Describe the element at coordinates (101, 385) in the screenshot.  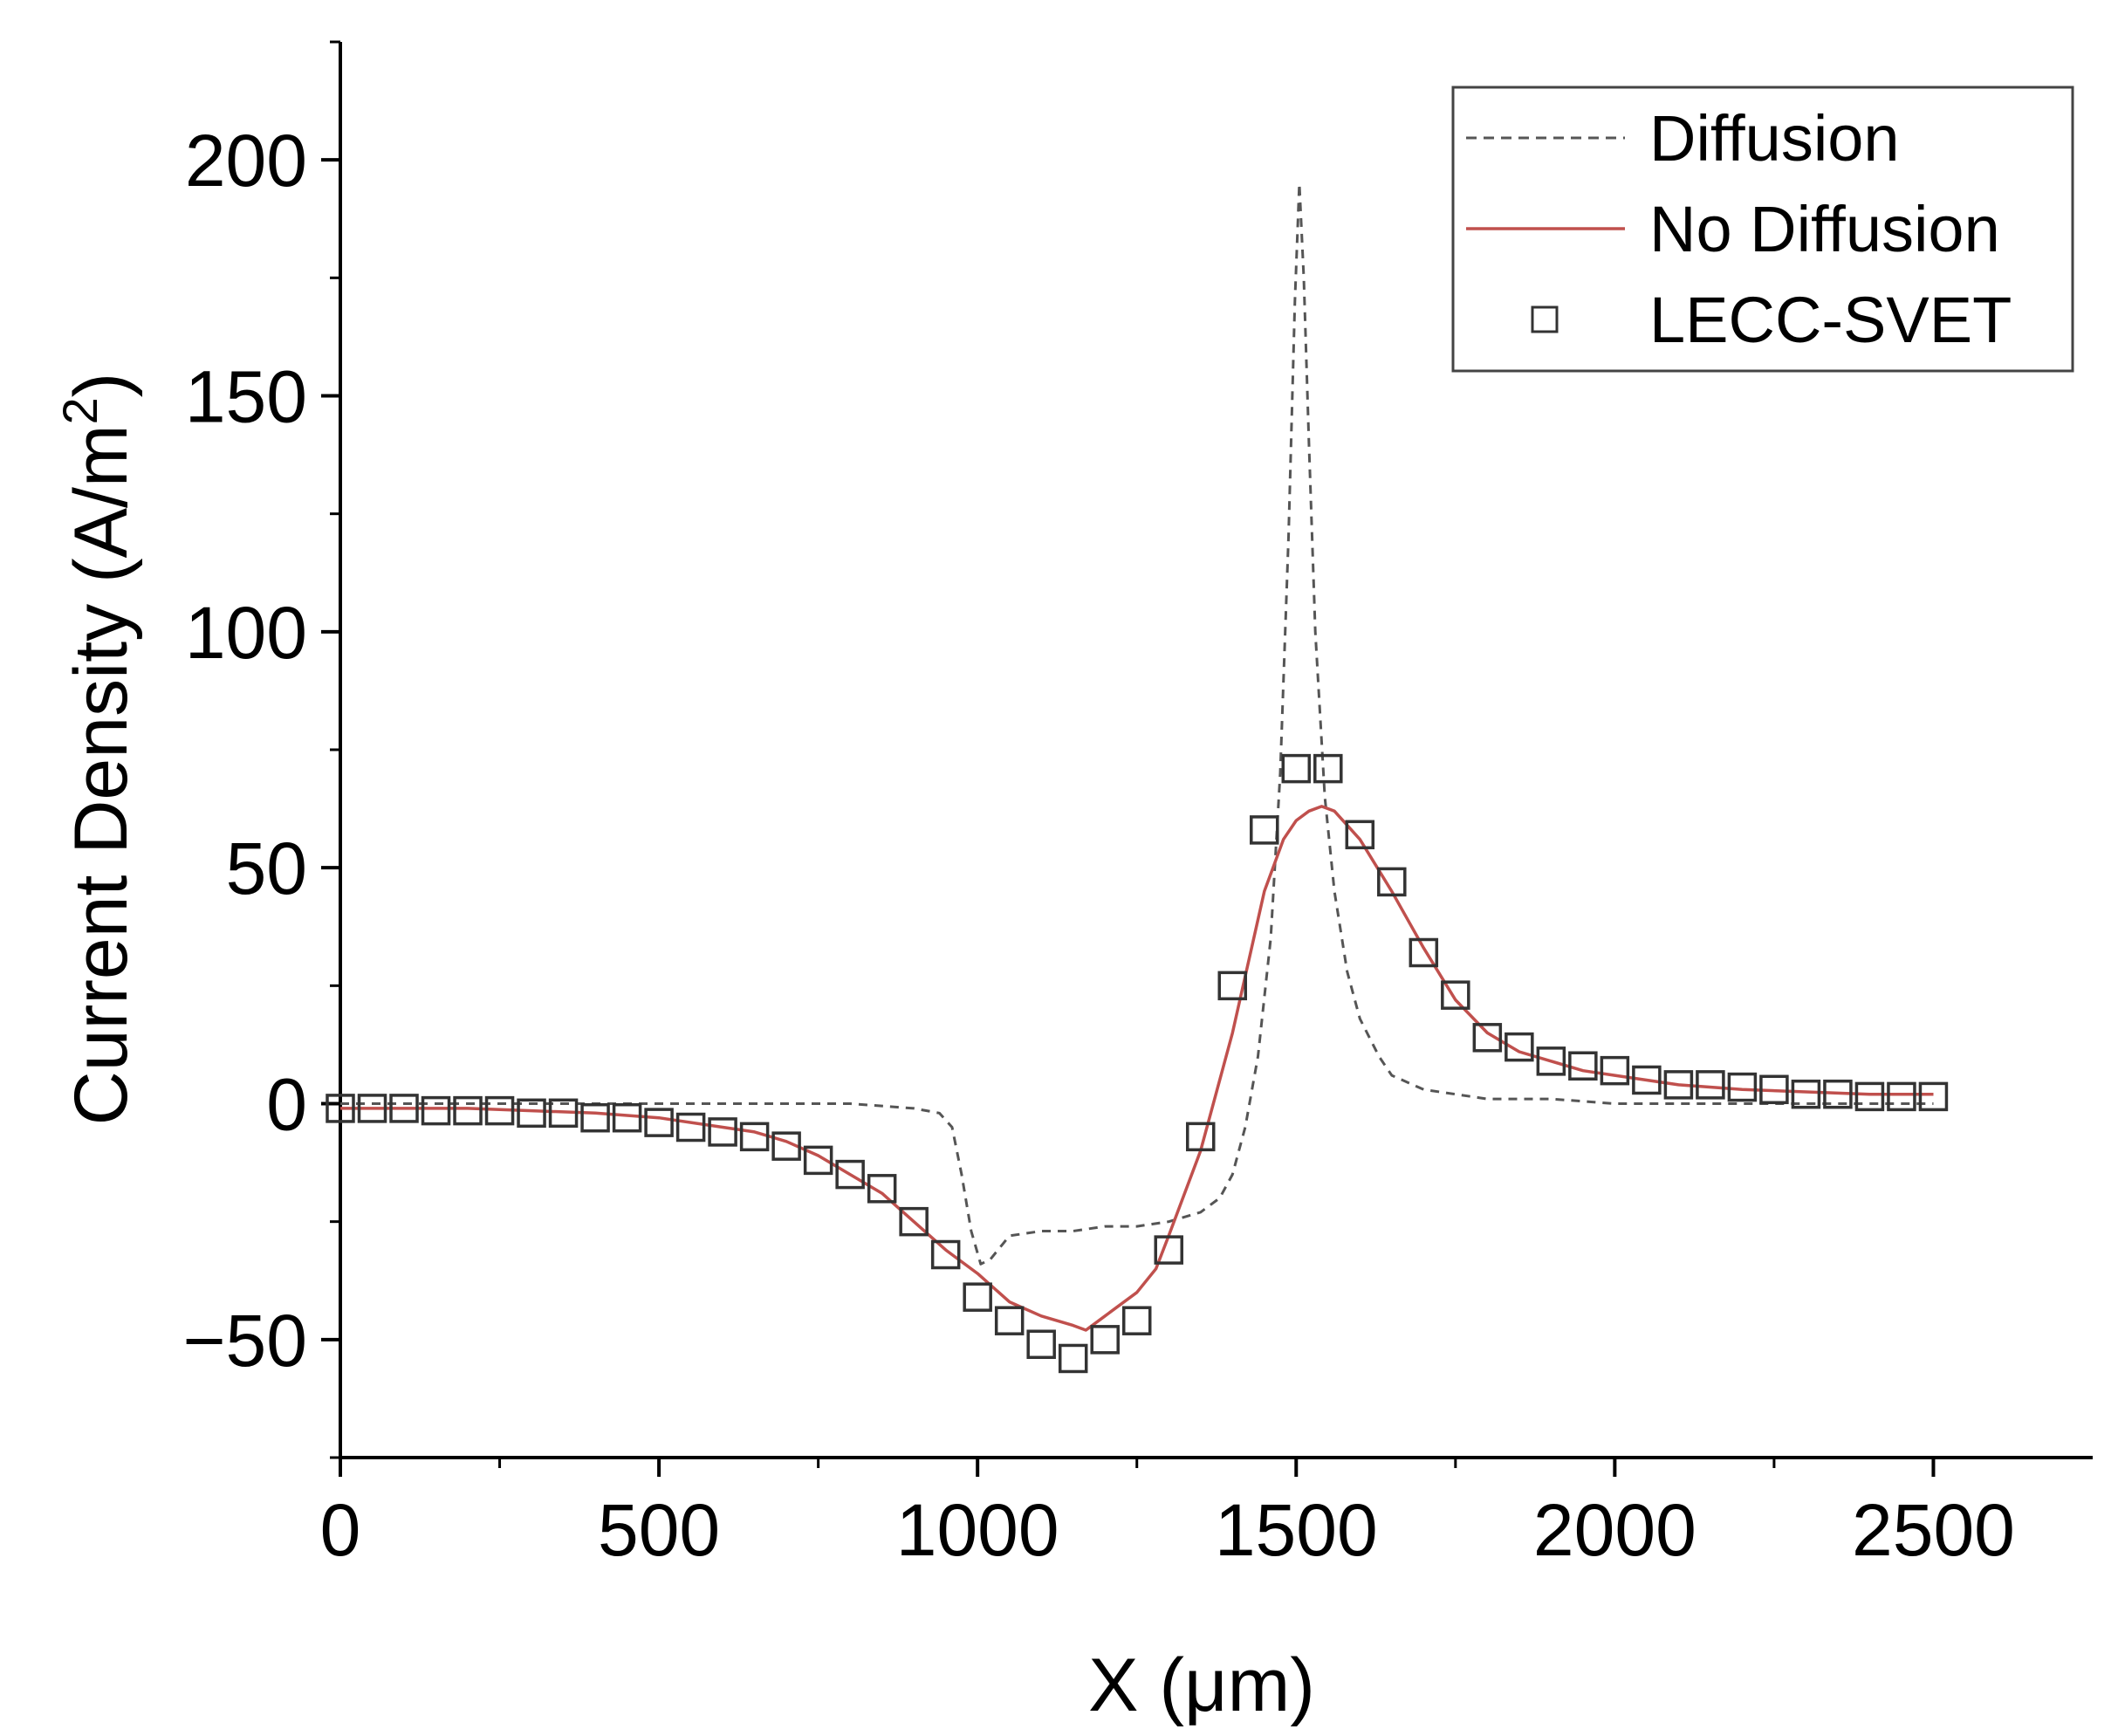
I see `y-axis-title-close: )` at that location.